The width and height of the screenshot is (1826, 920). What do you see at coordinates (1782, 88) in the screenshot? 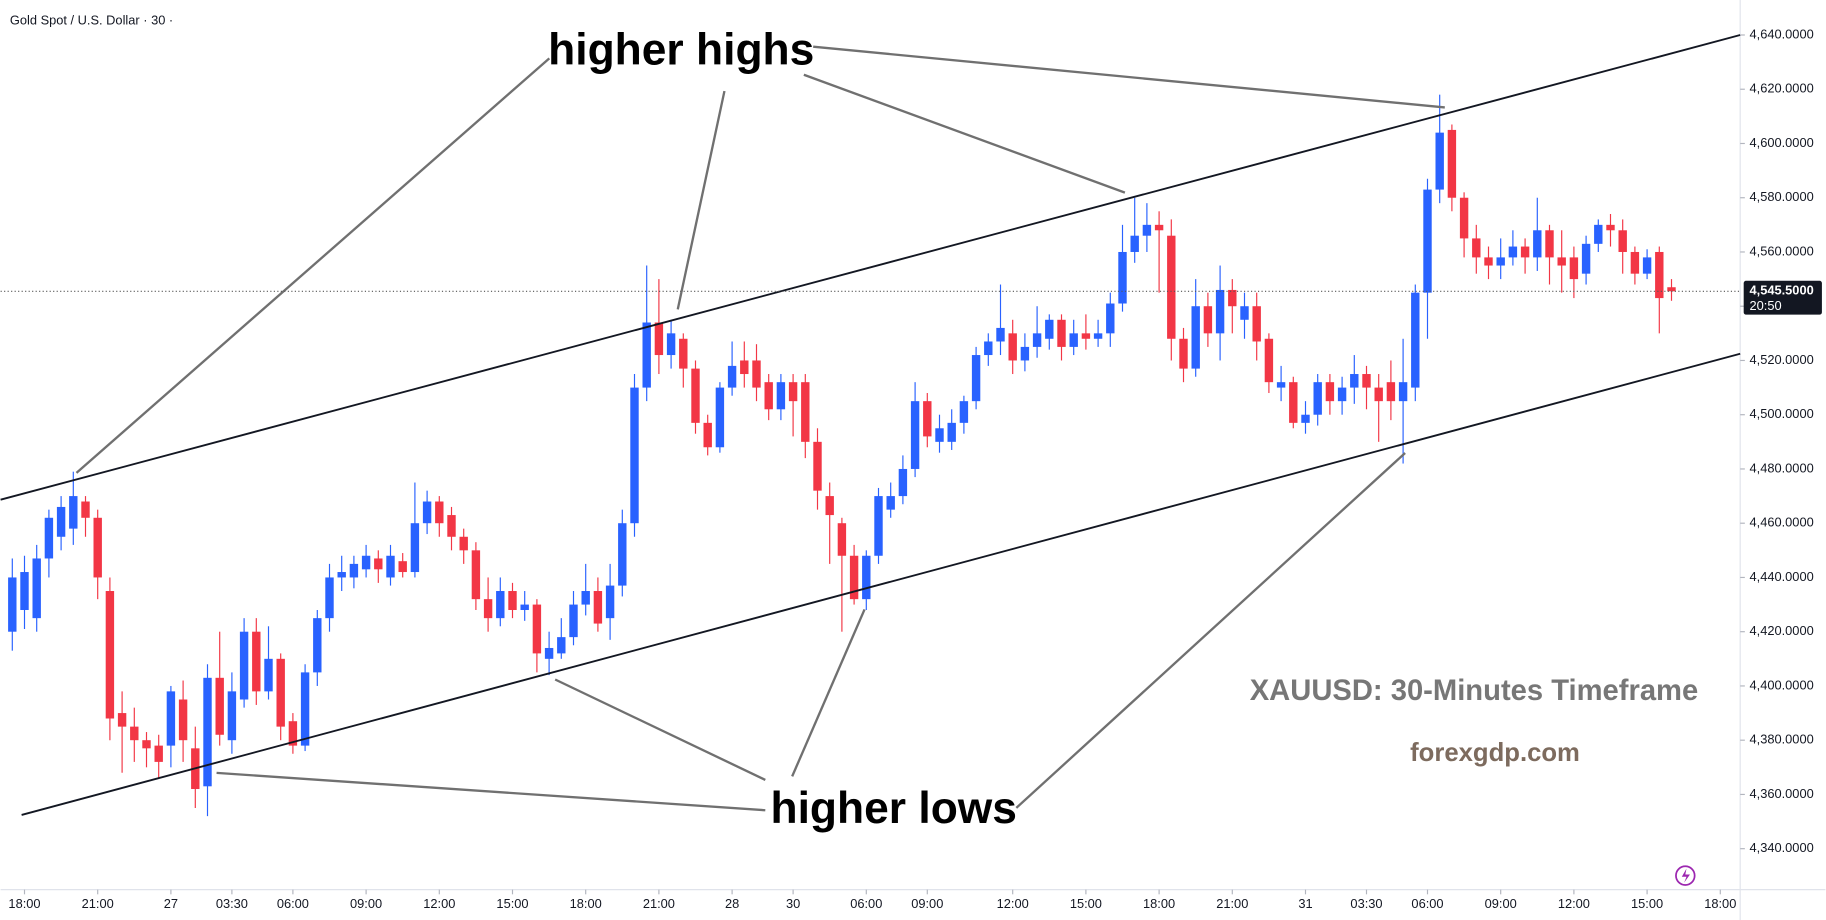
I see `y-tick-label: 4,620.0000` at bounding box center [1782, 88].